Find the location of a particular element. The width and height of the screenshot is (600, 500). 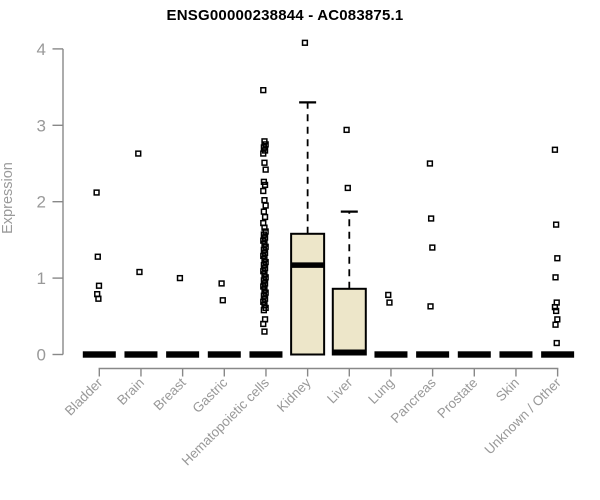

x-tick-label-unknown-other: Unknown / Other is located at coordinates (523, 416).